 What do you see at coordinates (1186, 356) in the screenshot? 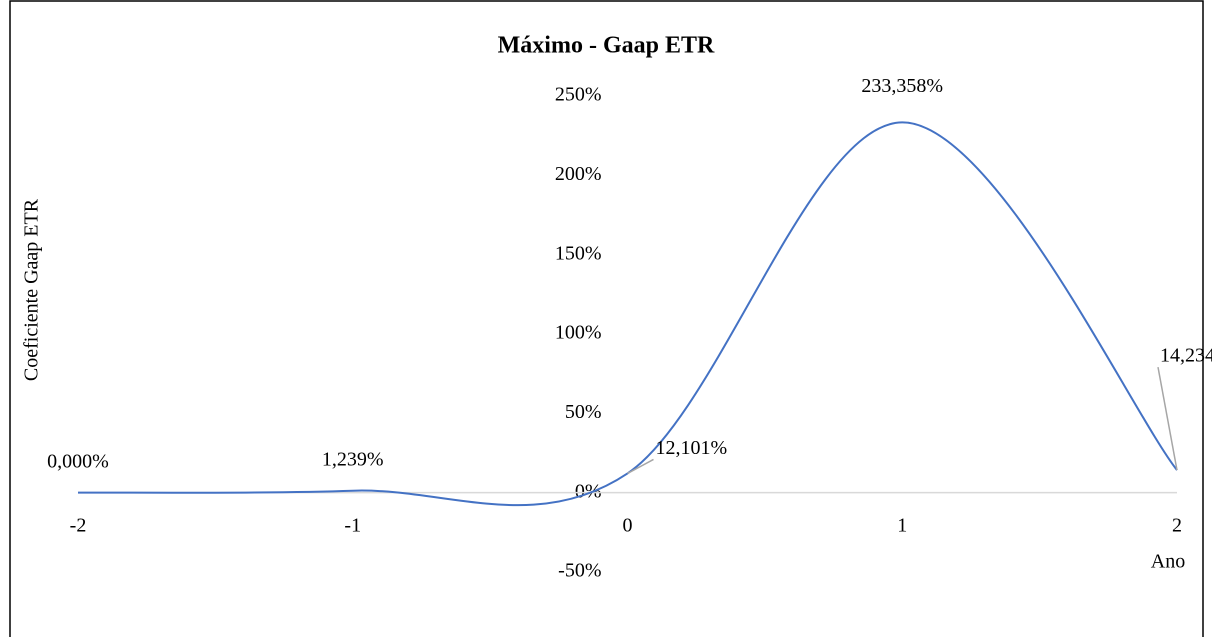
I see `data-label: 14,234%` at bounding box center [1186, 356].